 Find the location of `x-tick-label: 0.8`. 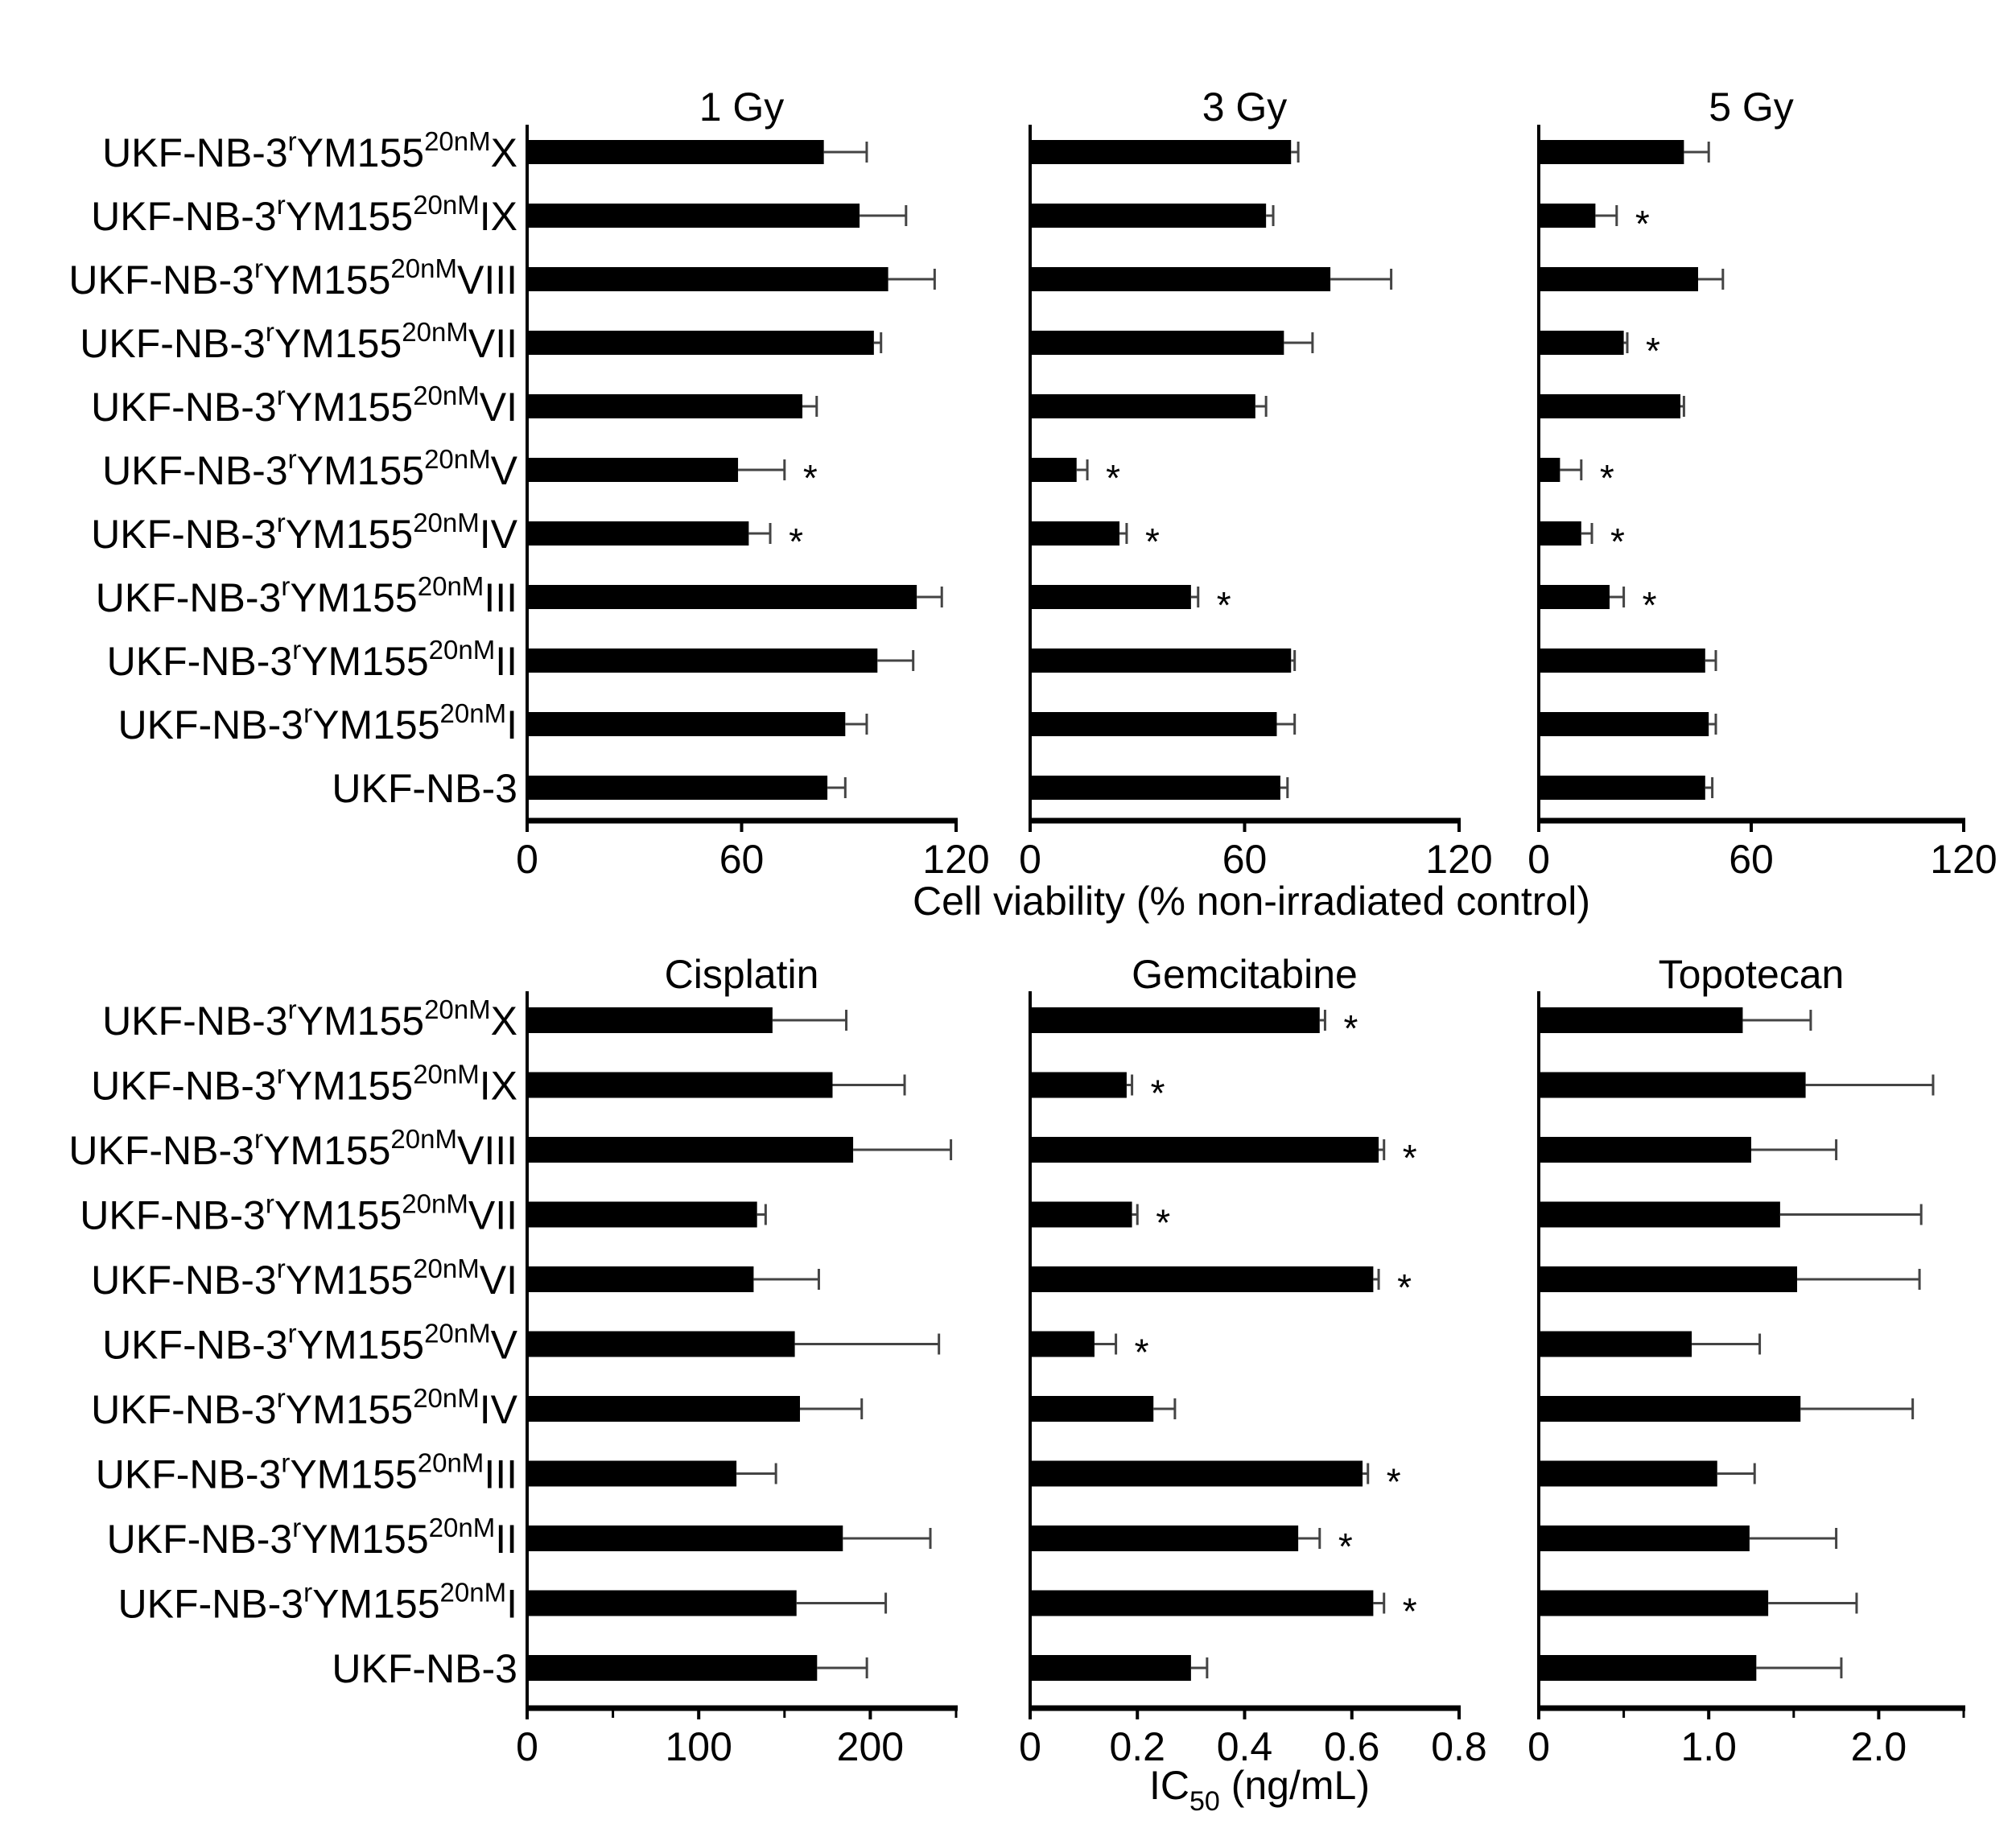

x-tick-label: 0.8 is located at coordinates (1459, 1746).